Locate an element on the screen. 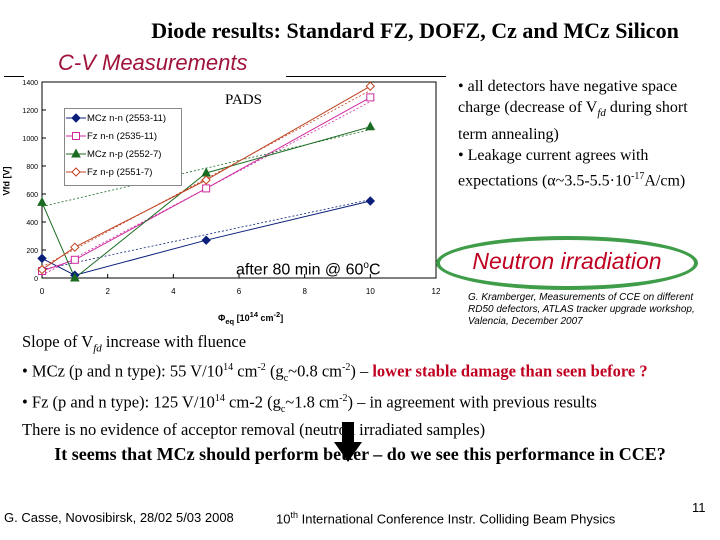  y-axis-label: Vfd [V] is located at coordinates (6, 181).